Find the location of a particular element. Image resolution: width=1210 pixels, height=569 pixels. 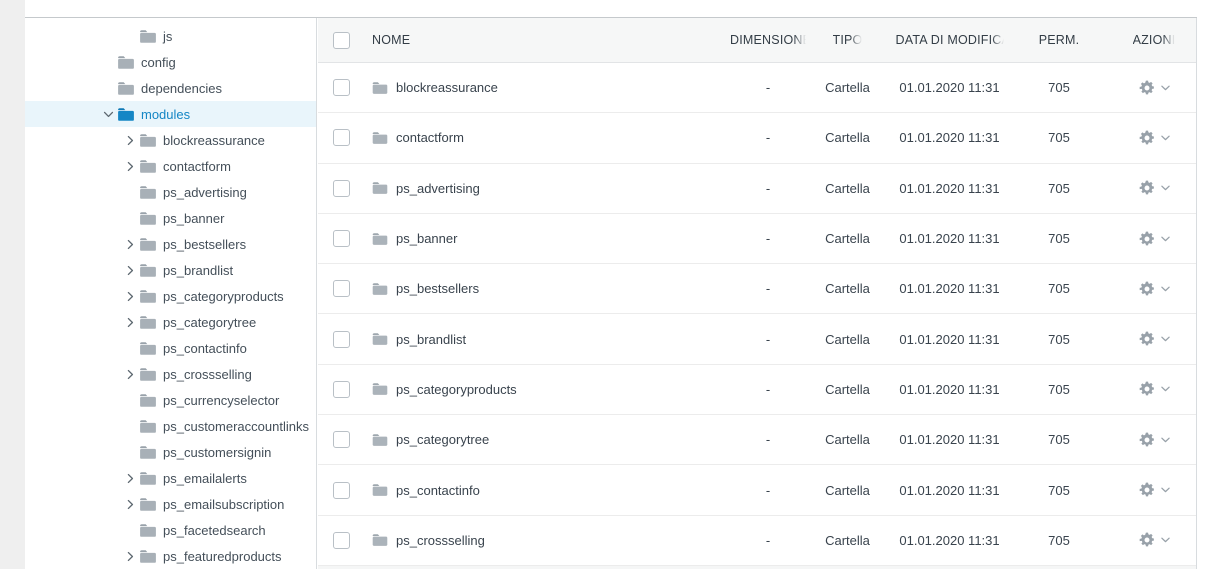

tree-item-ps_categorytree: ps_categorytree is located at coordinates (170, 322).